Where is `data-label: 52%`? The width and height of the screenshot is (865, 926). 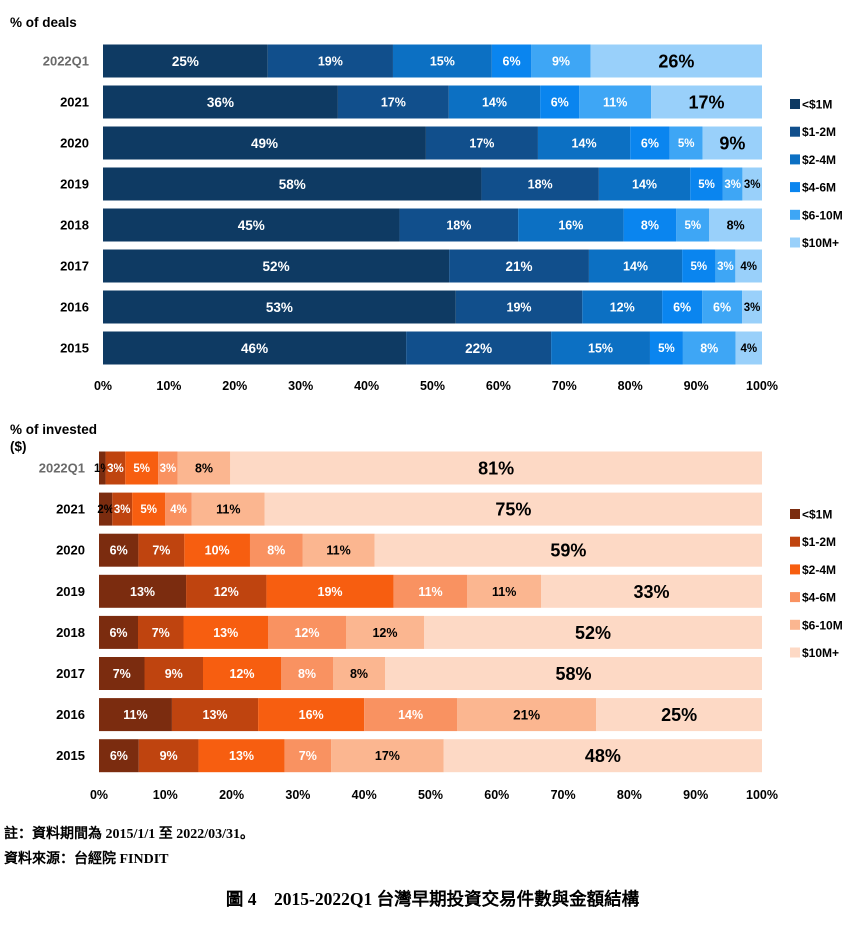
data-label: 52% is located at coordinates (276, 266).